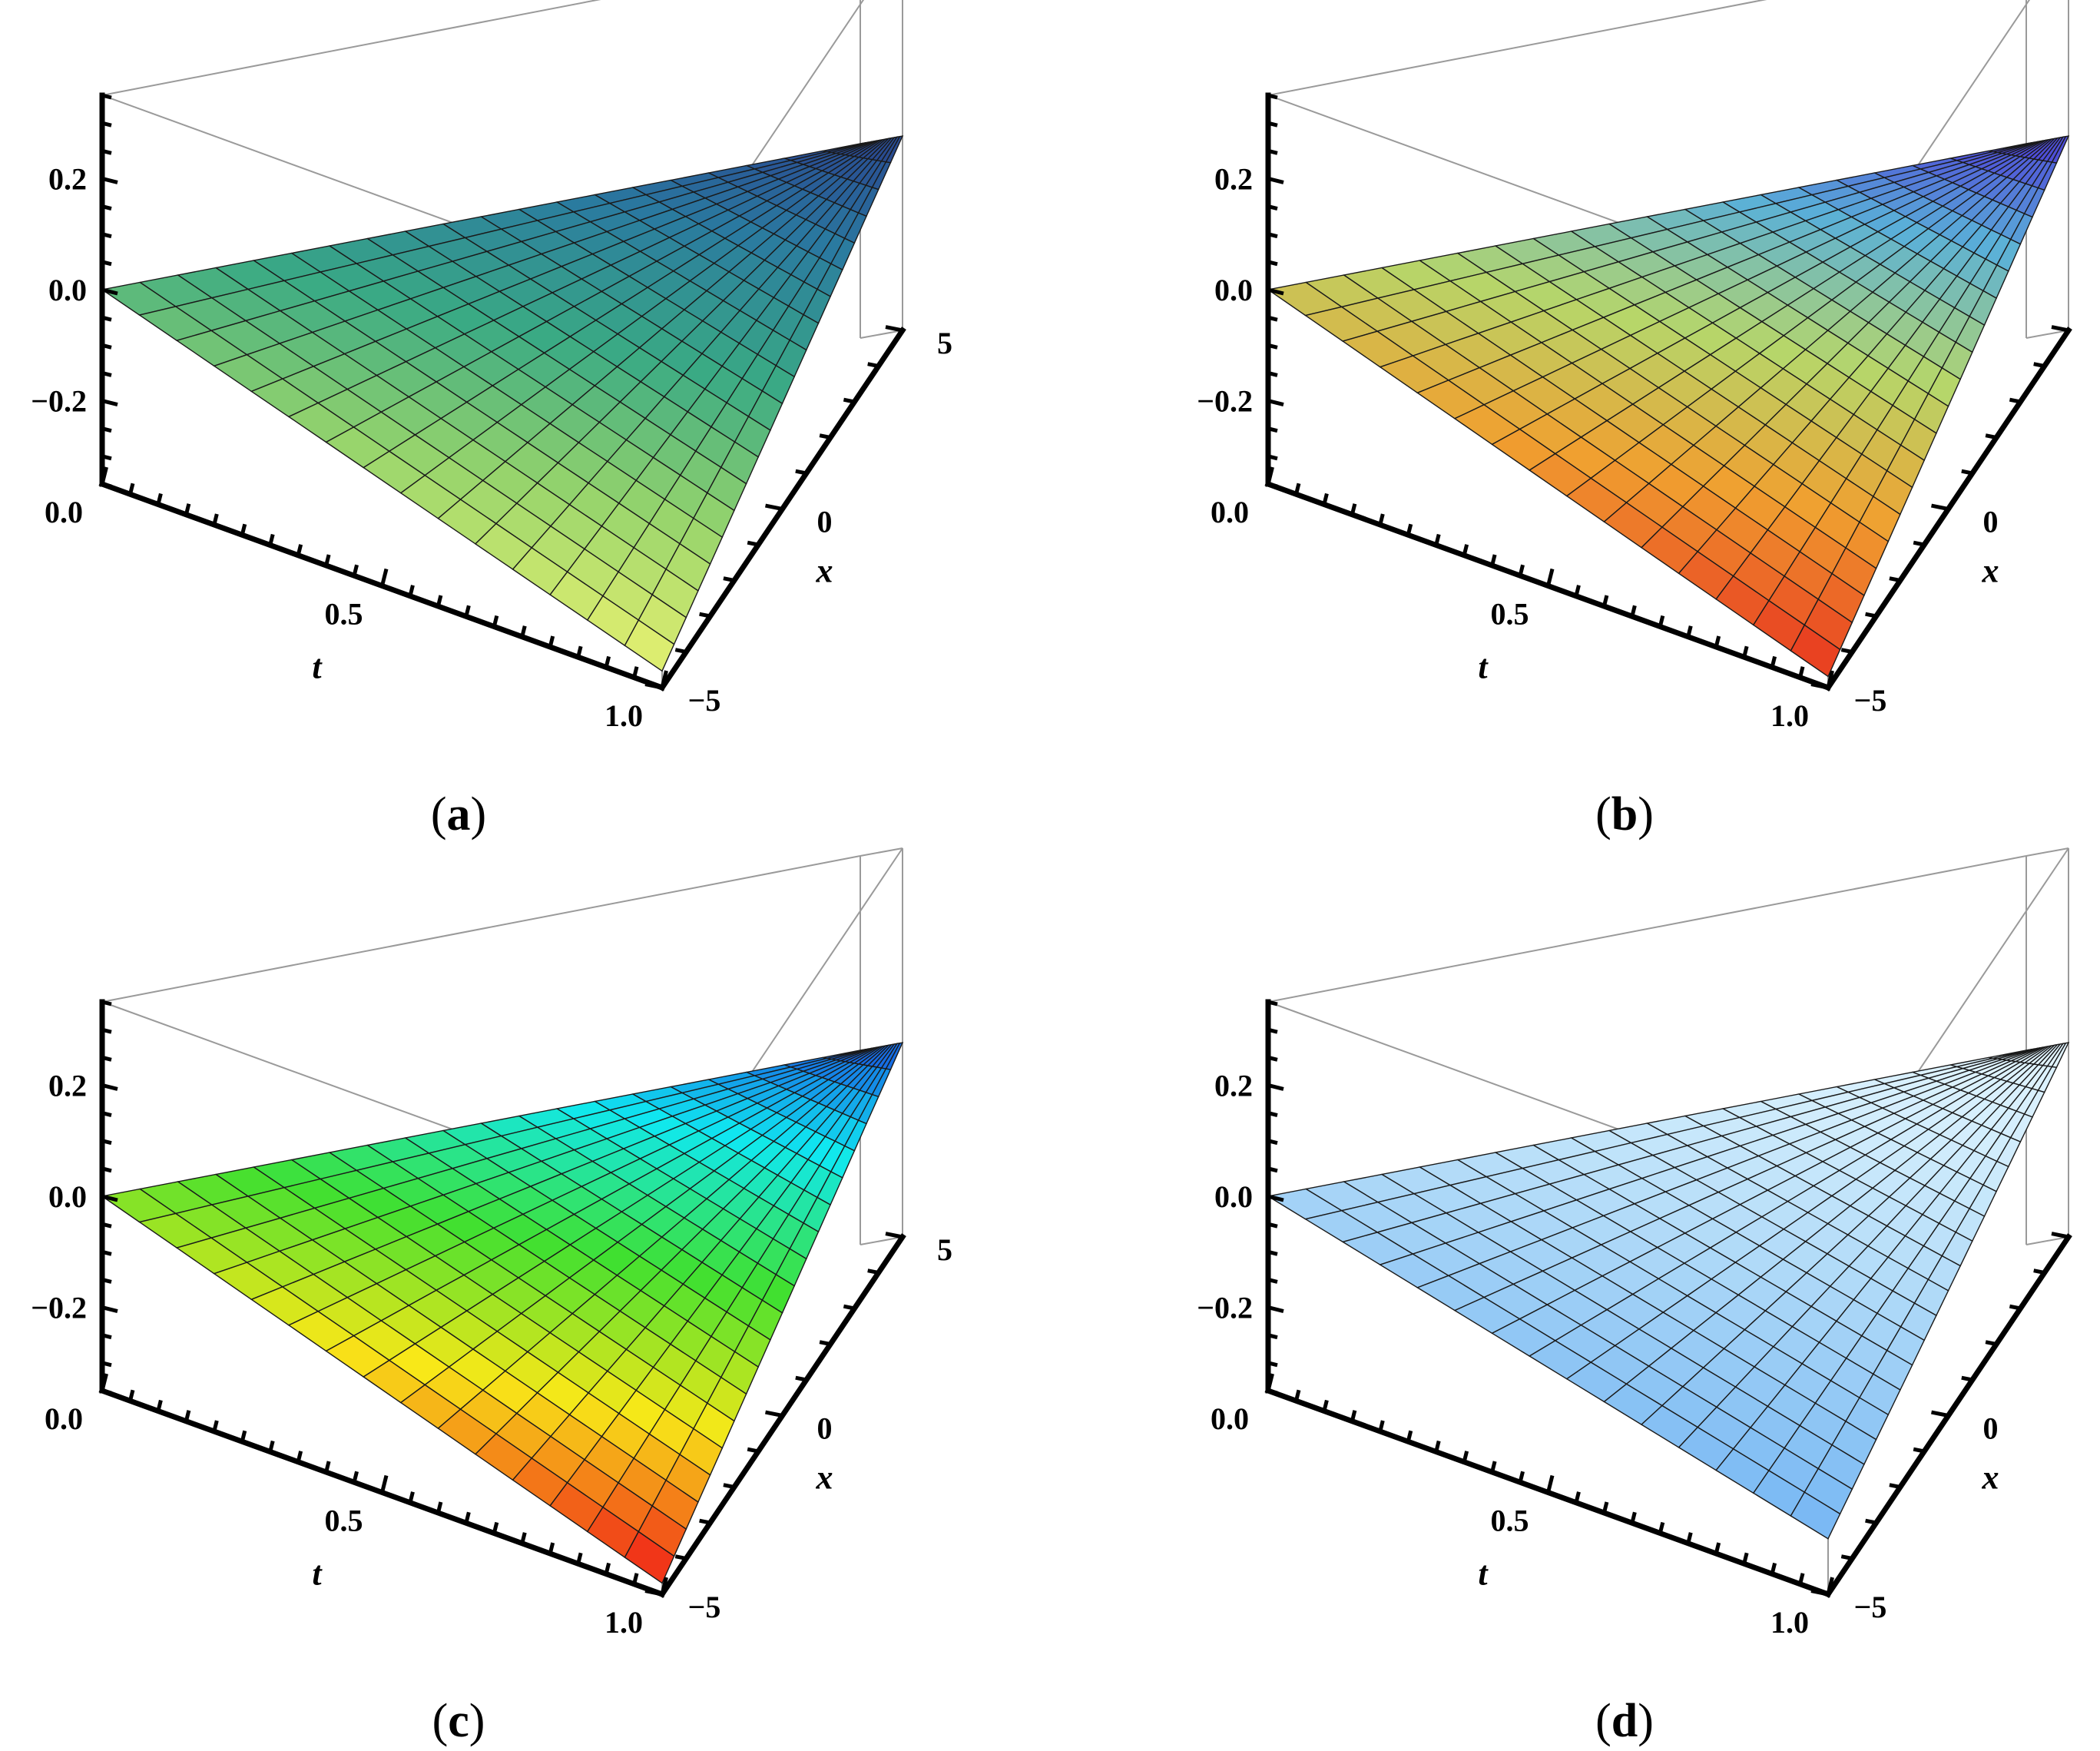  Describe the element at coordinates (704, 700) in the screenshot. I see `x-tick-label: −5` at that location.